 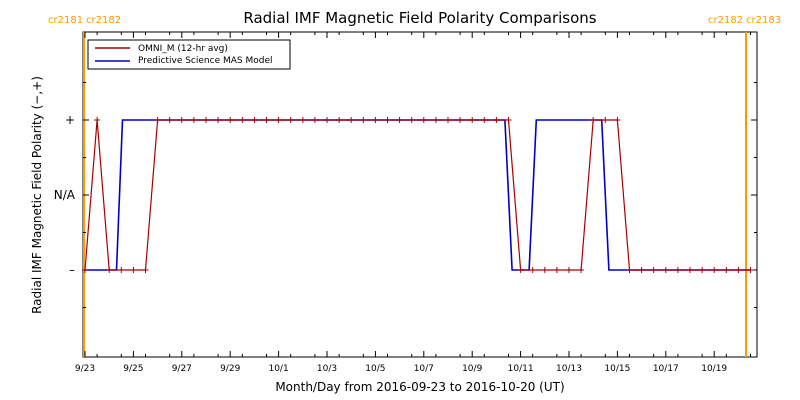 I want to click on x-tick-label: 10/7, so click(x=424, y=369).